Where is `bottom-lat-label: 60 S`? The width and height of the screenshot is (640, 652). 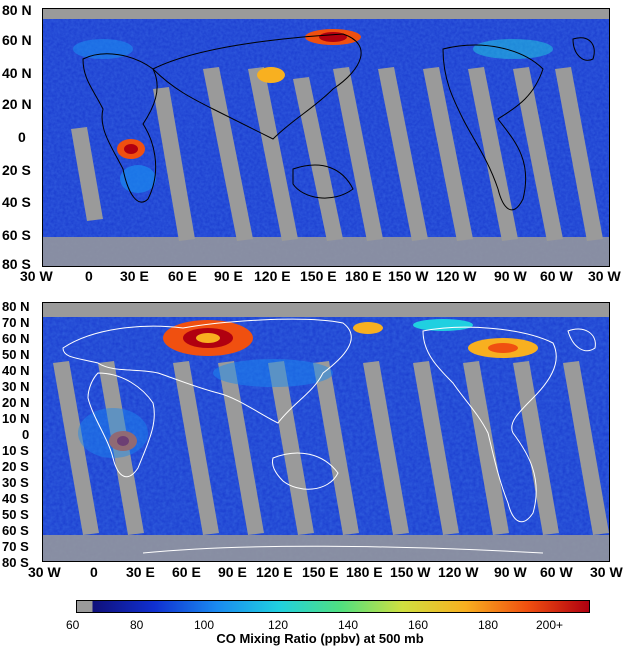 bottom-lat-label: 60 S is located at coordinates (15, 530).